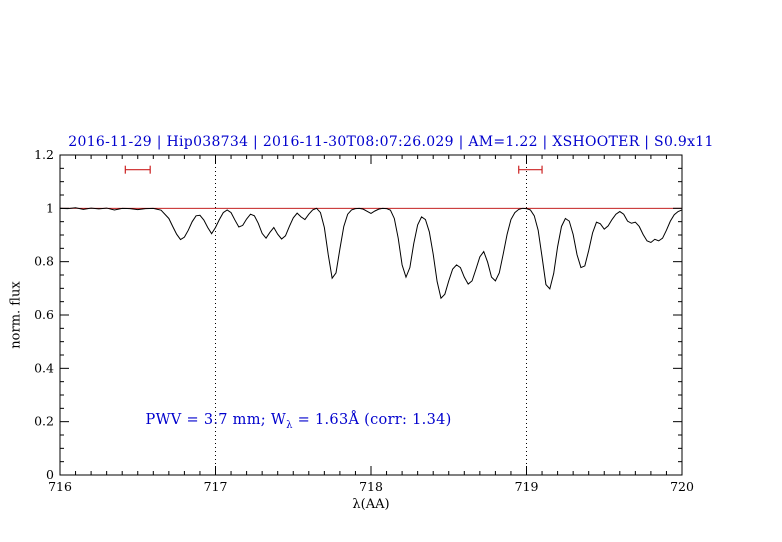 This screenshot has width=782, height=542. I want to click on x-tick-label: 718, so click(371, 486).